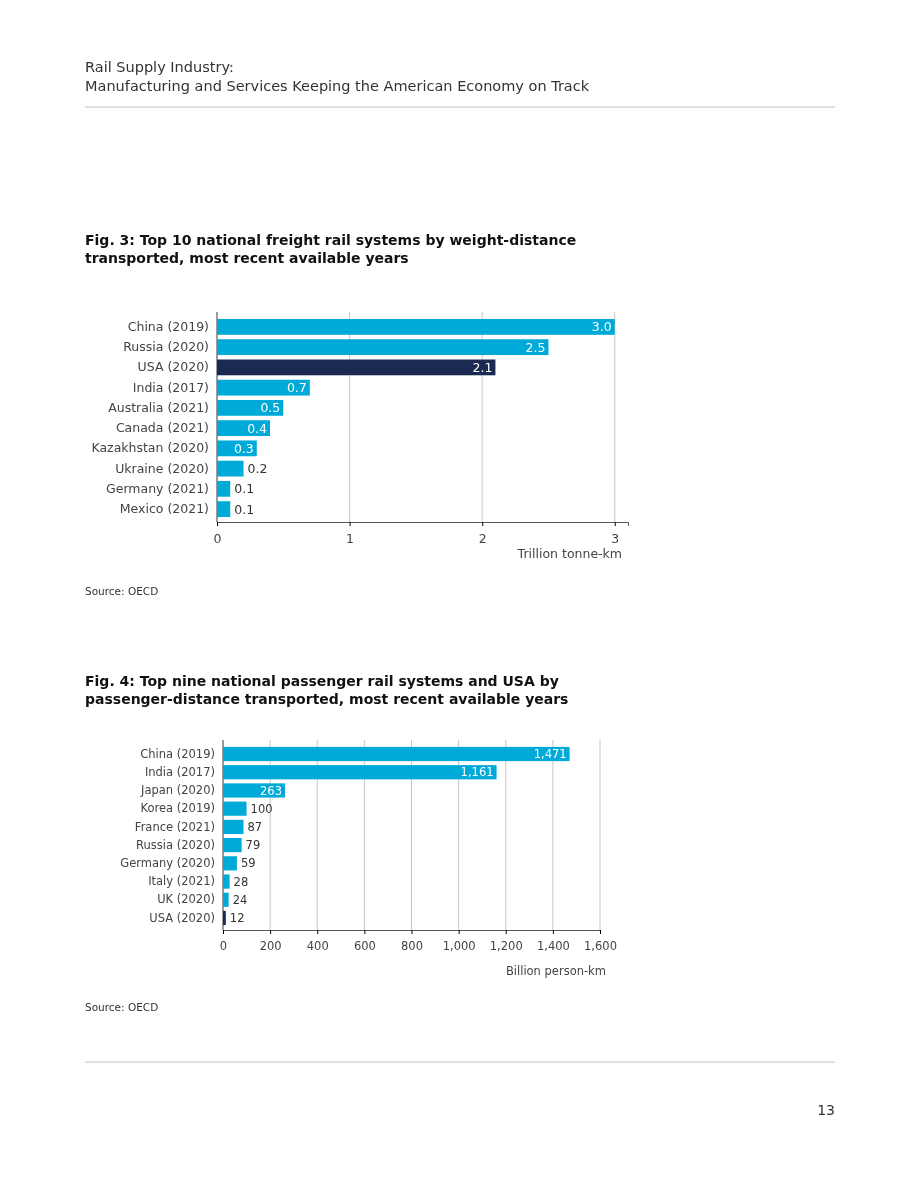 This screenshot has width=920, height=1191. What do you see at coordinates (477, 772) in the screenshot?
I see `data-label: 1,161` at bounding box center [477, 772].